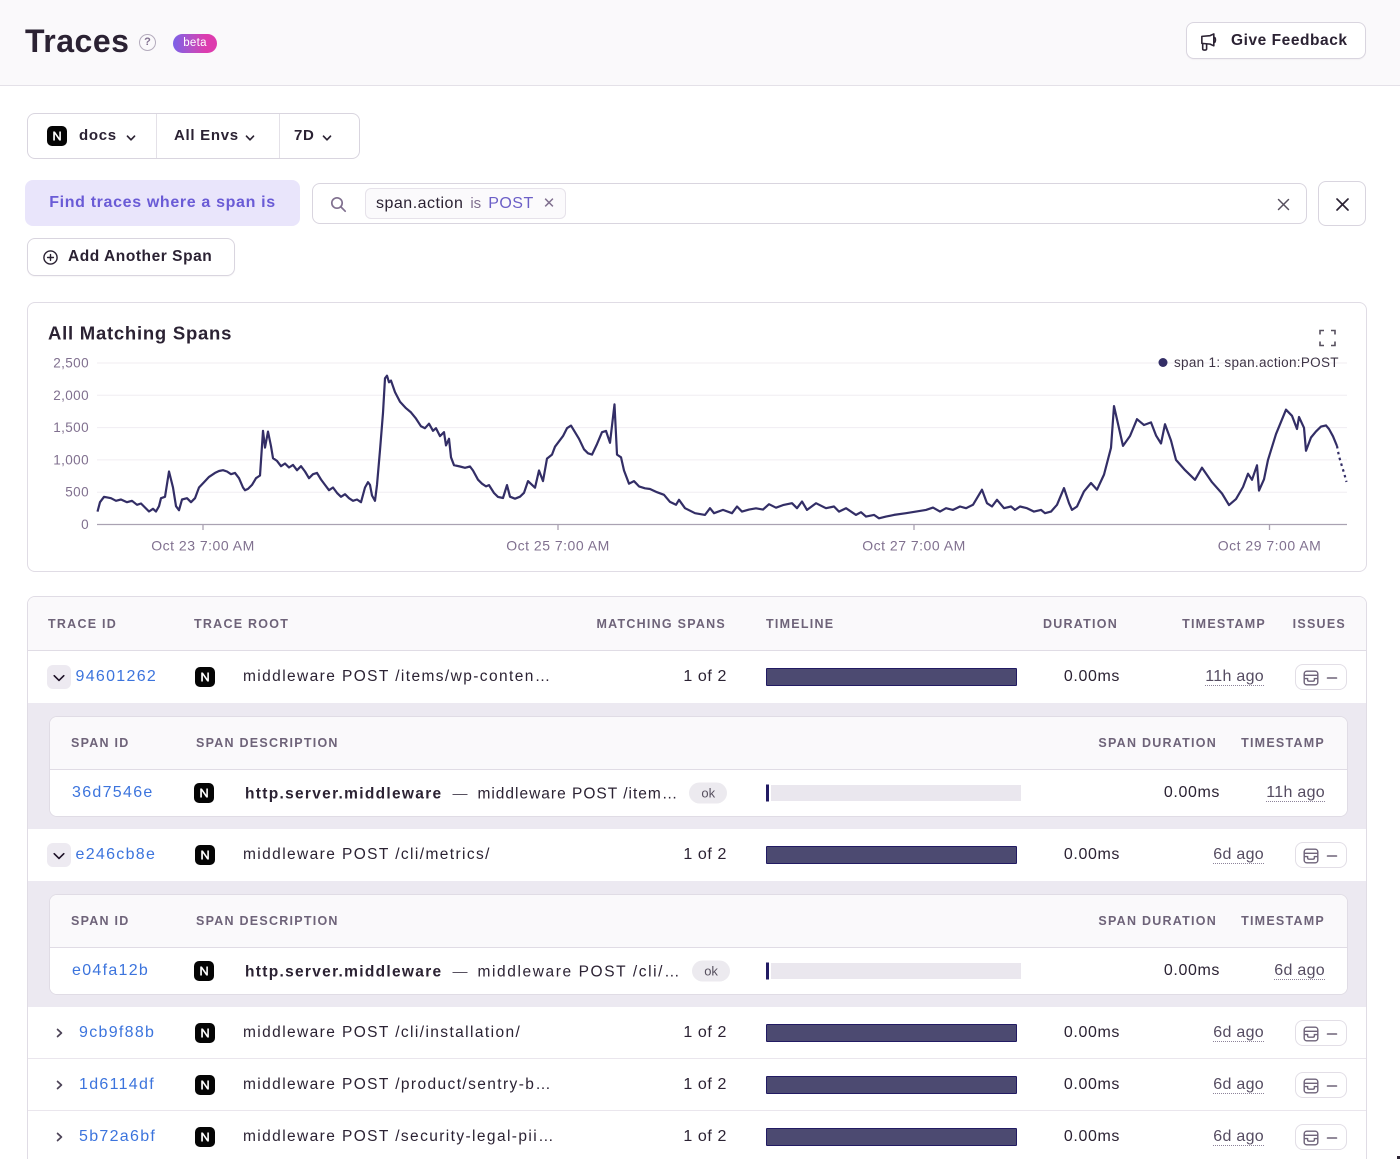  Describe the element at coordinates (203, 546) in the screenshot. I see `svg-text: Oct 23 7:00 AM` at that location.